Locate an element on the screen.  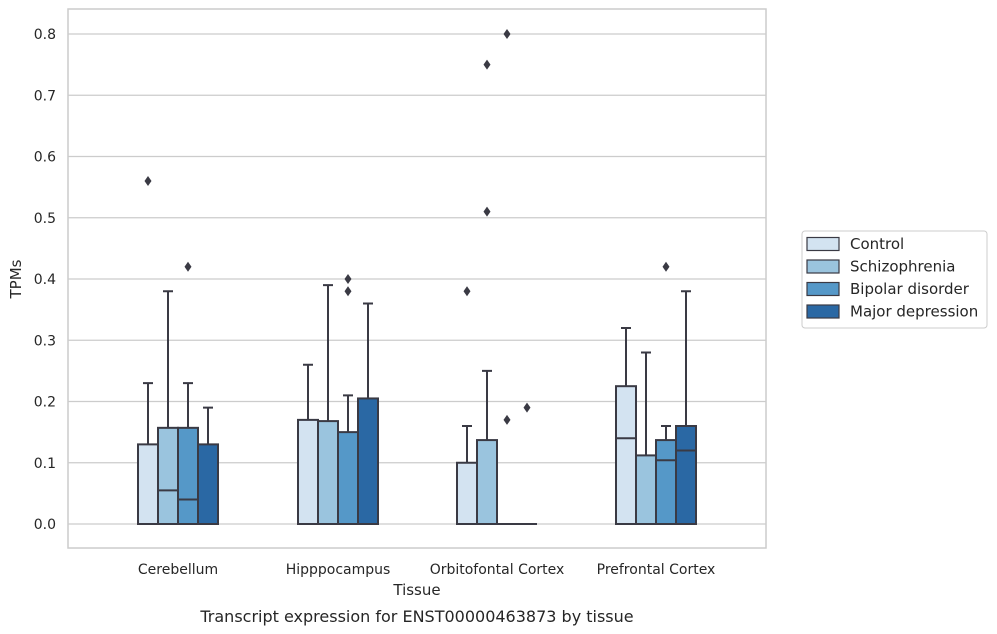
y-tick-label: 0.6 is located at coordinates (45, 158).